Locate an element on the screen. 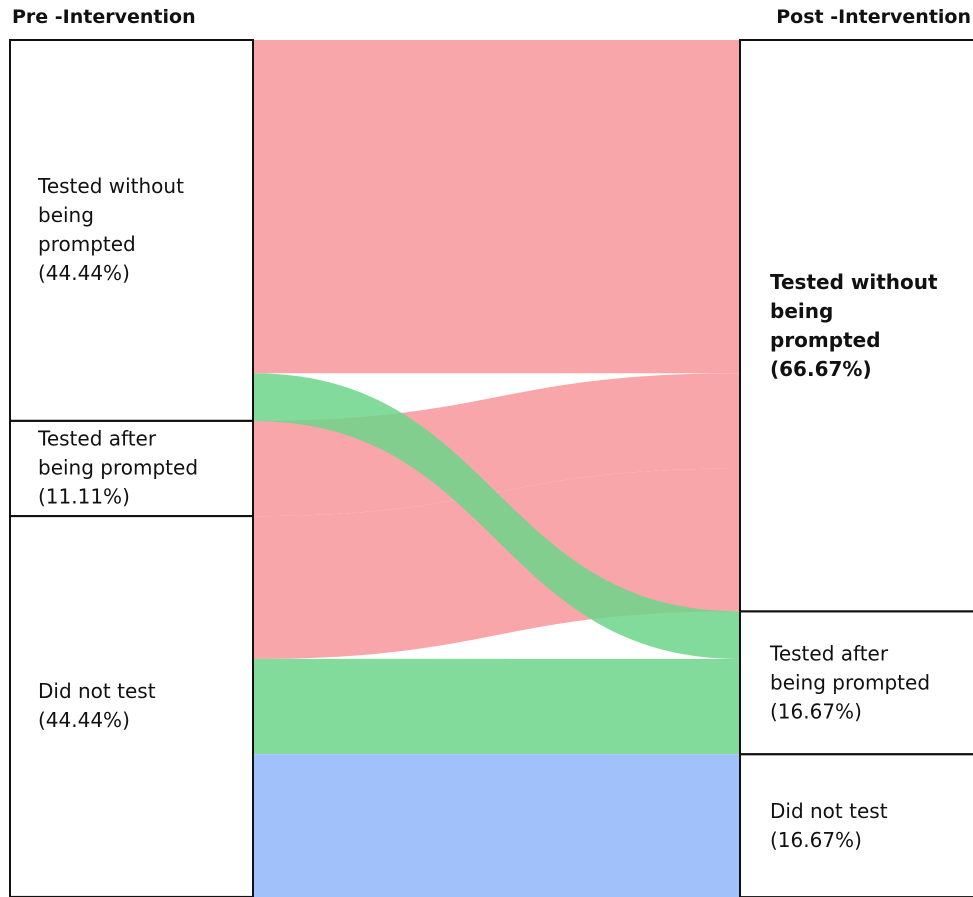 This screenshot has width=973, height=897. node is located at coordinates (856, 825).